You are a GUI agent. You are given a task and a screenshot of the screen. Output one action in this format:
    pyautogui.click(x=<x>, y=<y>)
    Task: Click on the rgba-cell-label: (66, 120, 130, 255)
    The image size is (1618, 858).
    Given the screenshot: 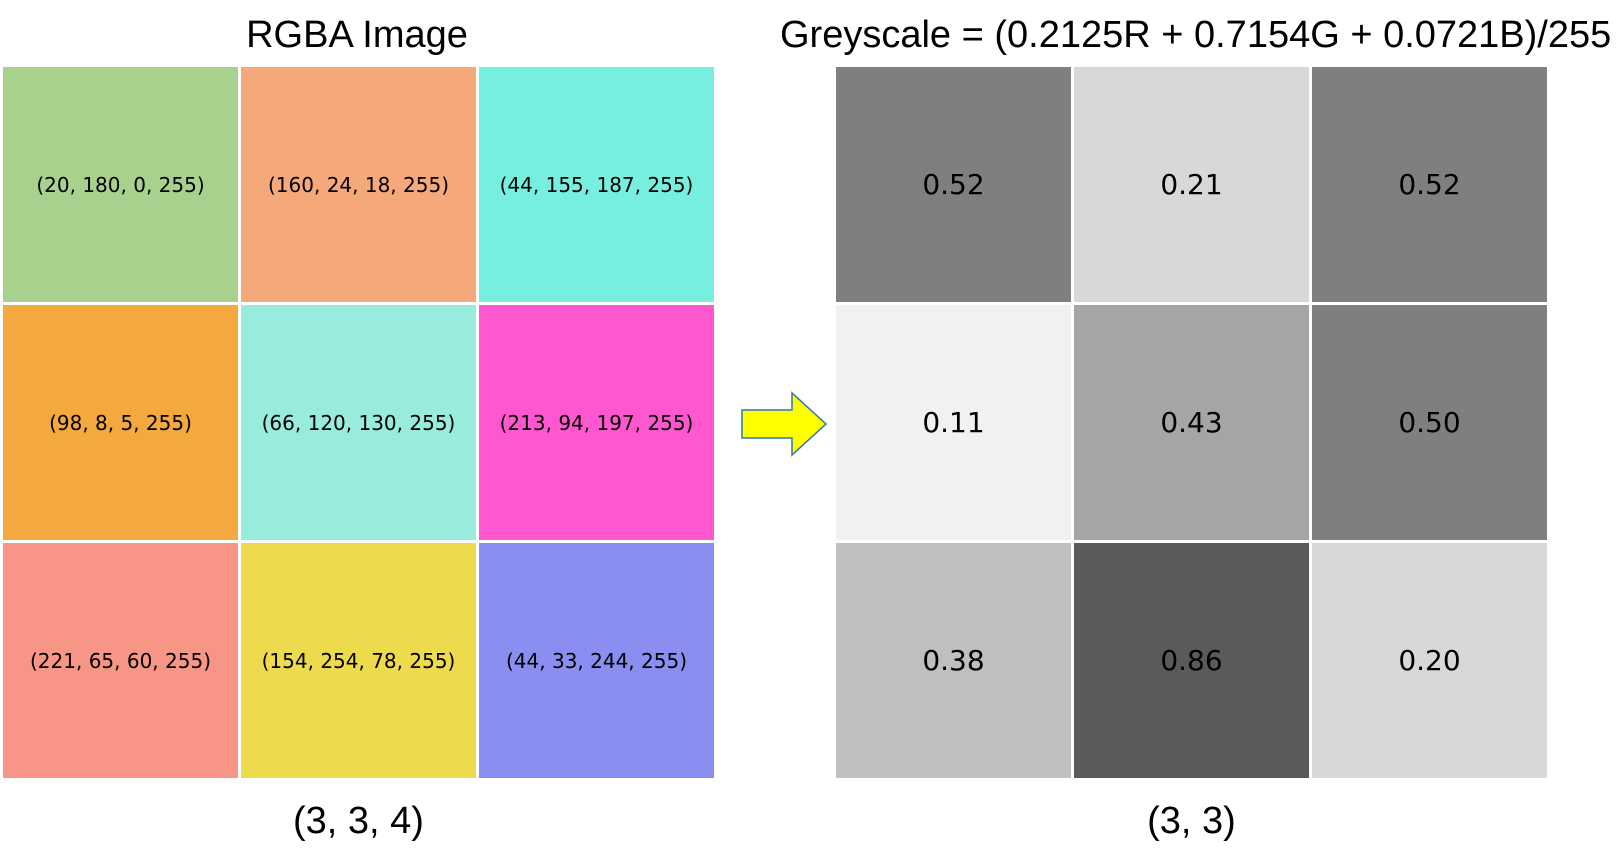 What is the action you would take?
    pyautogui.click(x=358, y=422)
    